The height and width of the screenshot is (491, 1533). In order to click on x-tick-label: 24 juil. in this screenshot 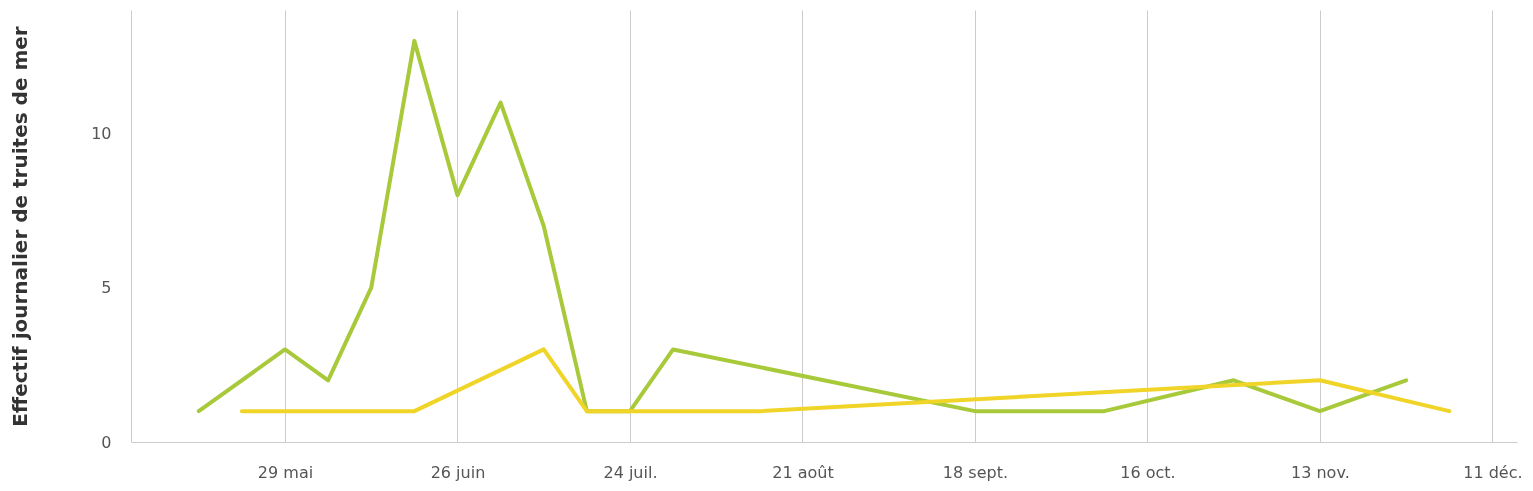, I will do `click(630, 472)`.